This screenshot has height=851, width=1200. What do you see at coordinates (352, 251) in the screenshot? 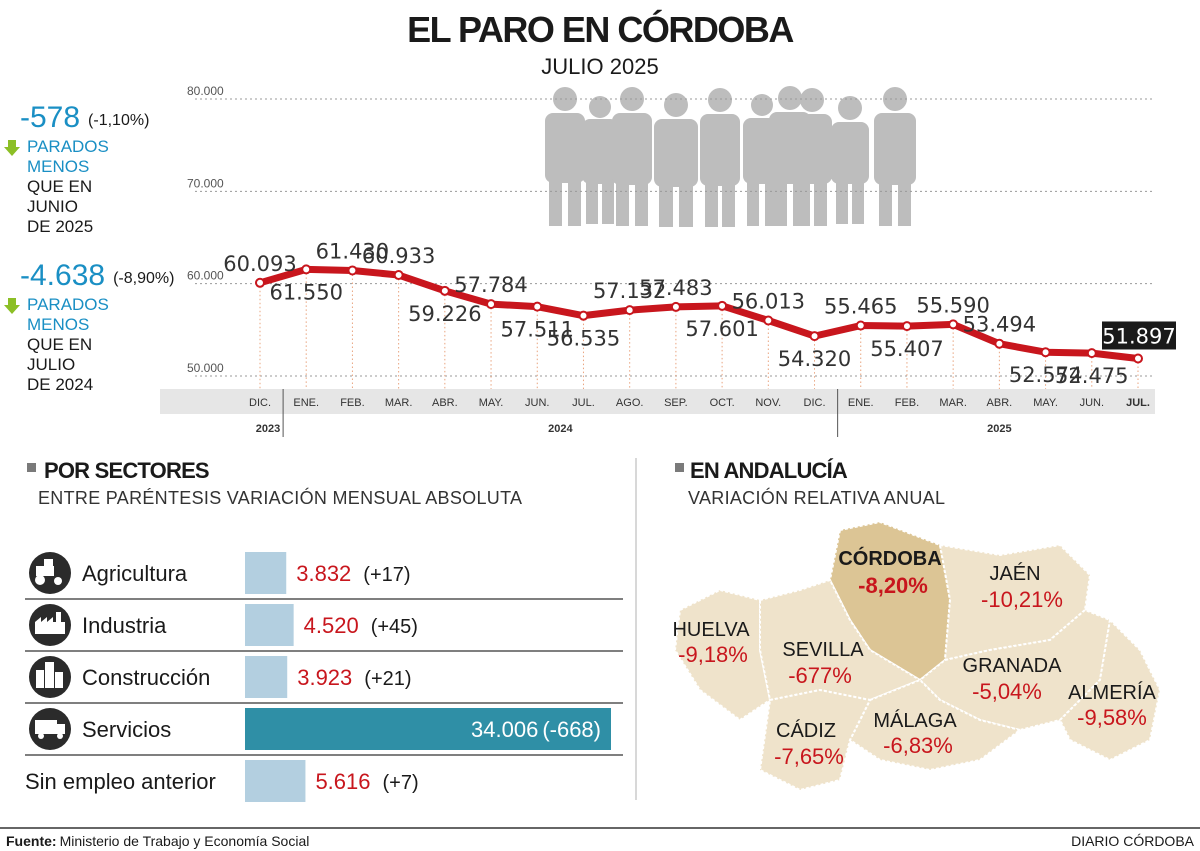
I see `value-label: 61.430` at bounding box center [352, 251].